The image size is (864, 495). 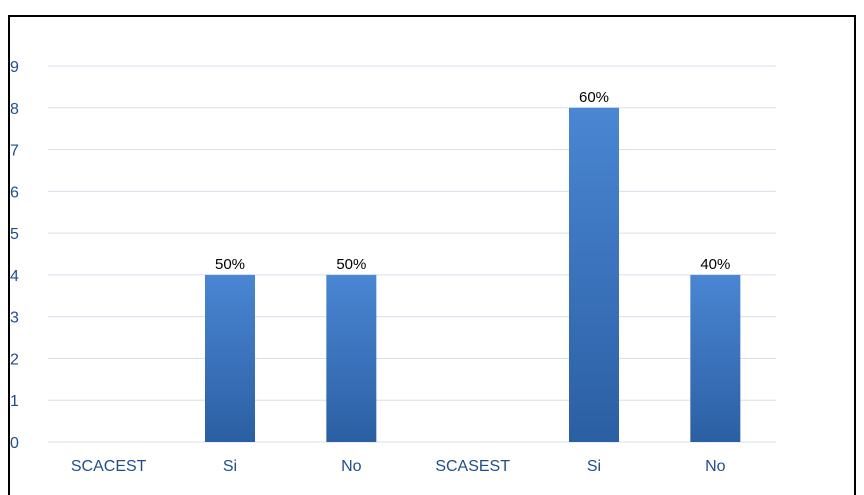 What do you see at coordinates (14, 401) in the screenshot?
I see `y-tick-label: 1` at bounding box center [14, 401].